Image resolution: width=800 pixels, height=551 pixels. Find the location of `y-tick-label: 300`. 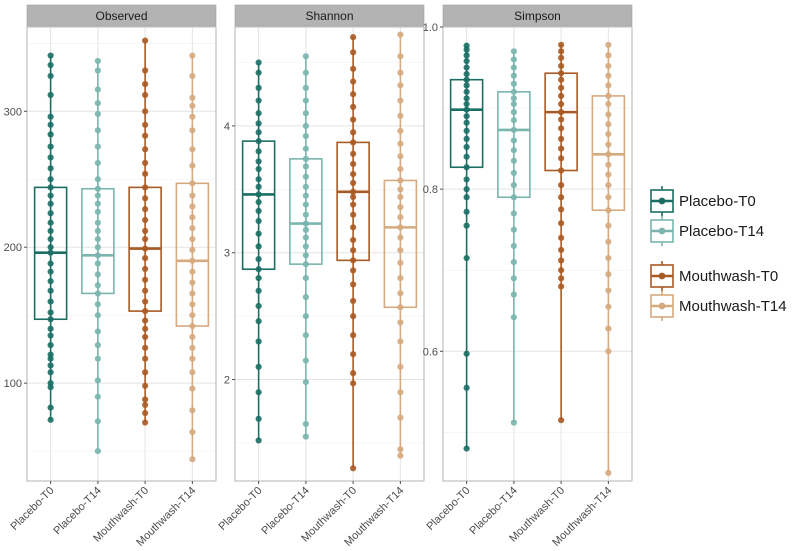

y-tick-label: 300 is located at coordinates (13, 112).